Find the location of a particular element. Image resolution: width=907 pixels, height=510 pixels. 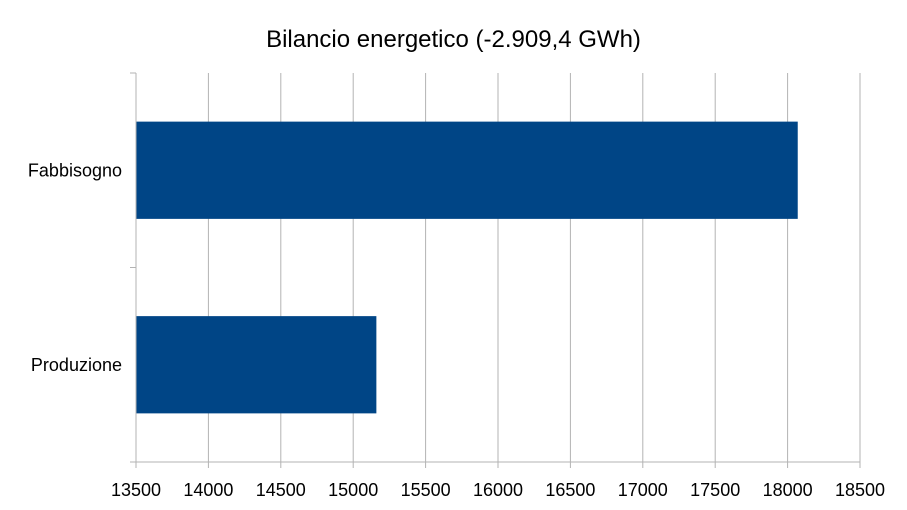

chart-title: Bilancio energetico (-2.909,4 GWh) is located at coordinates (453, 39).